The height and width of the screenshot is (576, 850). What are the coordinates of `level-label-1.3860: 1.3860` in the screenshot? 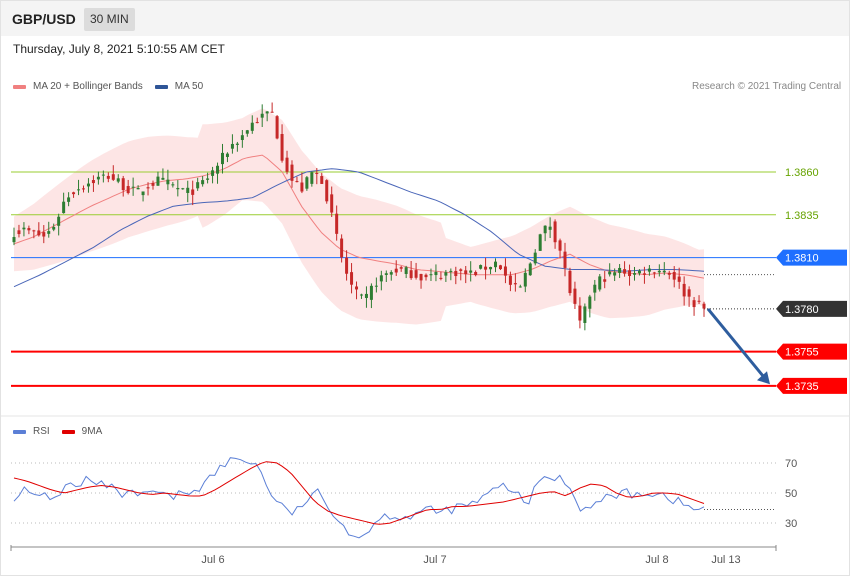 It's located at (802, 173).